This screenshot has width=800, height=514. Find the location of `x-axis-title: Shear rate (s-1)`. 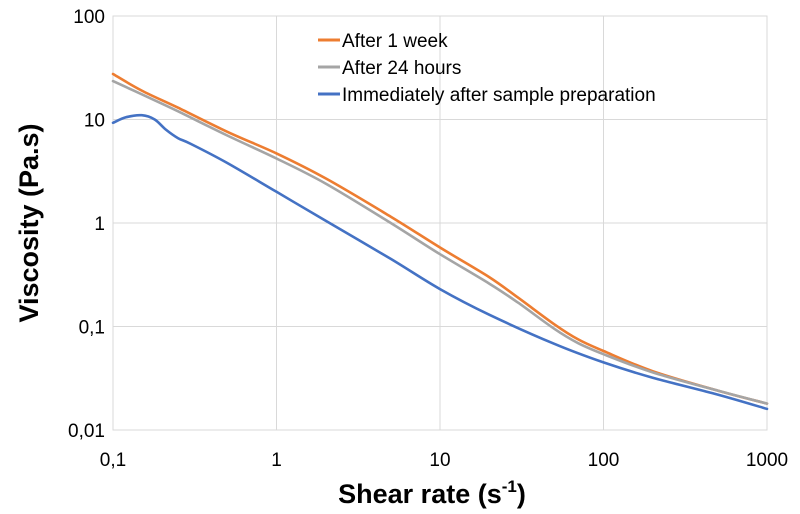

x-axis-title: Shear rate (s-1) is located at coordinates (432, 493).